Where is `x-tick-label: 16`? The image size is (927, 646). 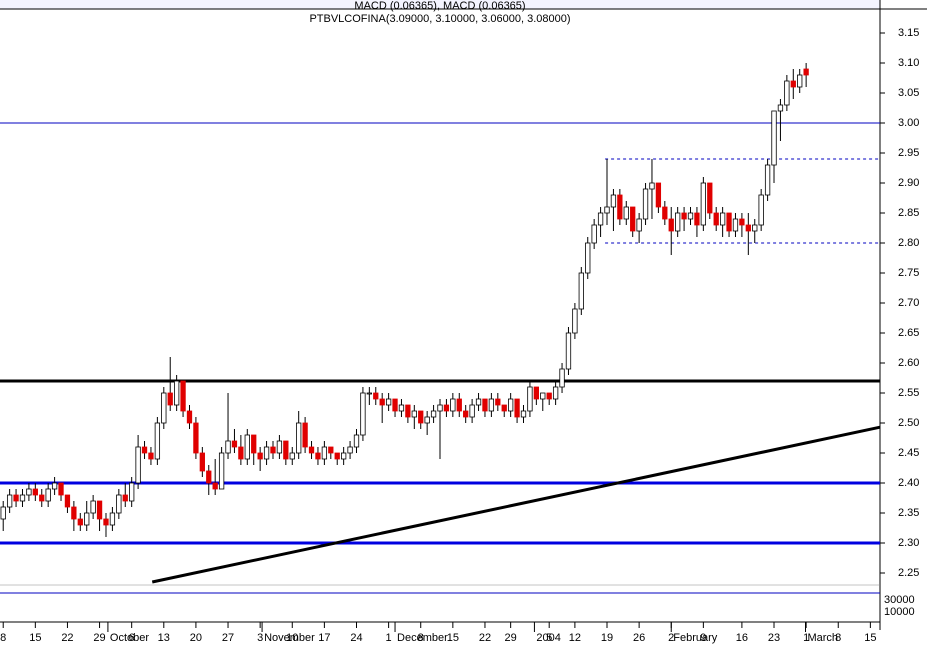
x-tick-label: 16 is located at coordinates (742, 638).